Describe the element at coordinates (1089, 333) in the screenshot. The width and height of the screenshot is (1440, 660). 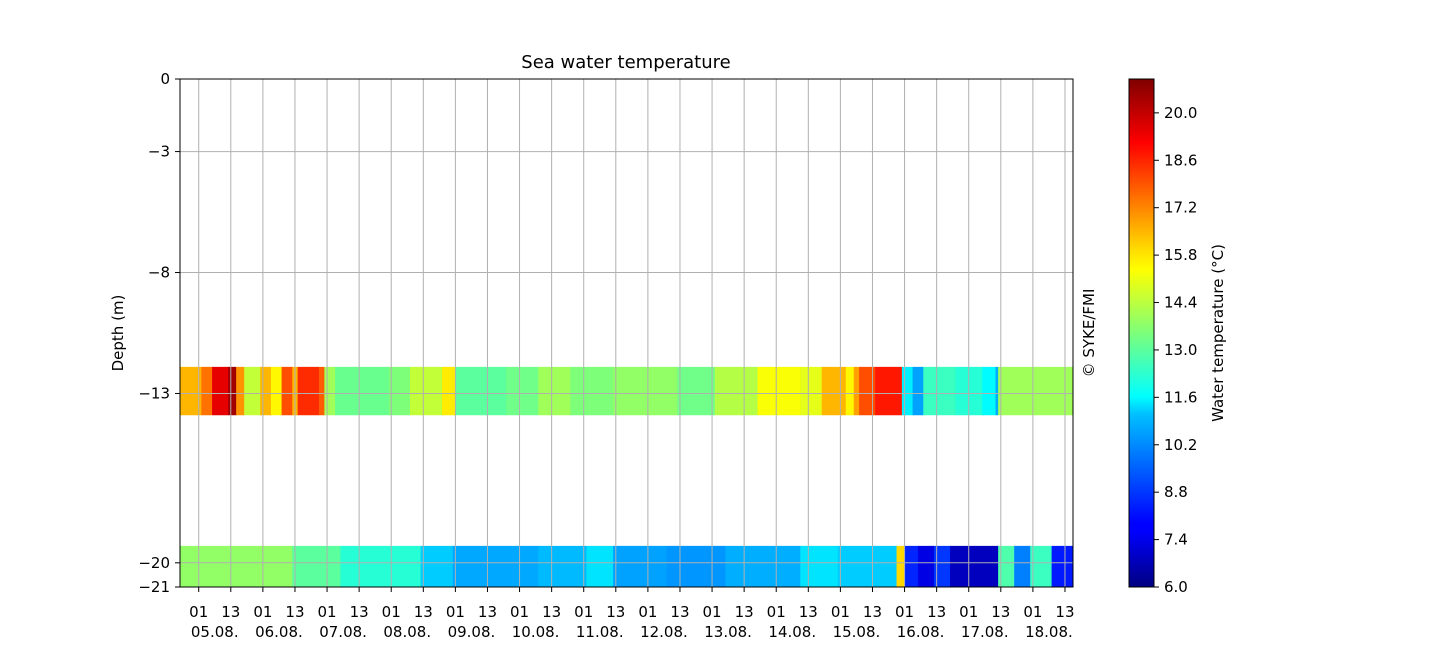
I see `copyright-label: © SYKE/FMI` at that location.